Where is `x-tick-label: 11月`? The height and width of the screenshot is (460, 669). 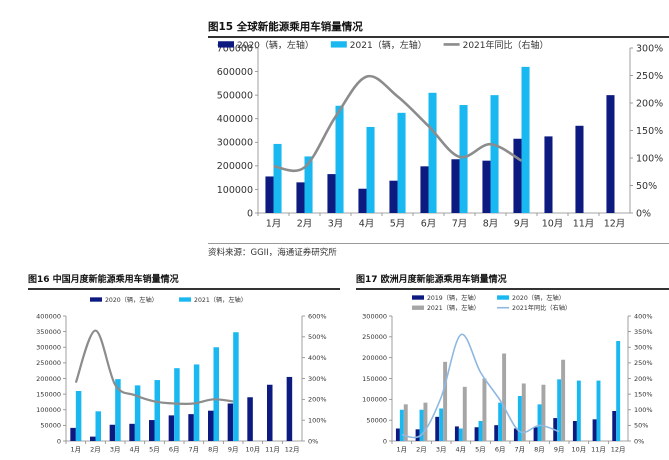 x-tick-label: 11月 is located at coordinates (598, 450).